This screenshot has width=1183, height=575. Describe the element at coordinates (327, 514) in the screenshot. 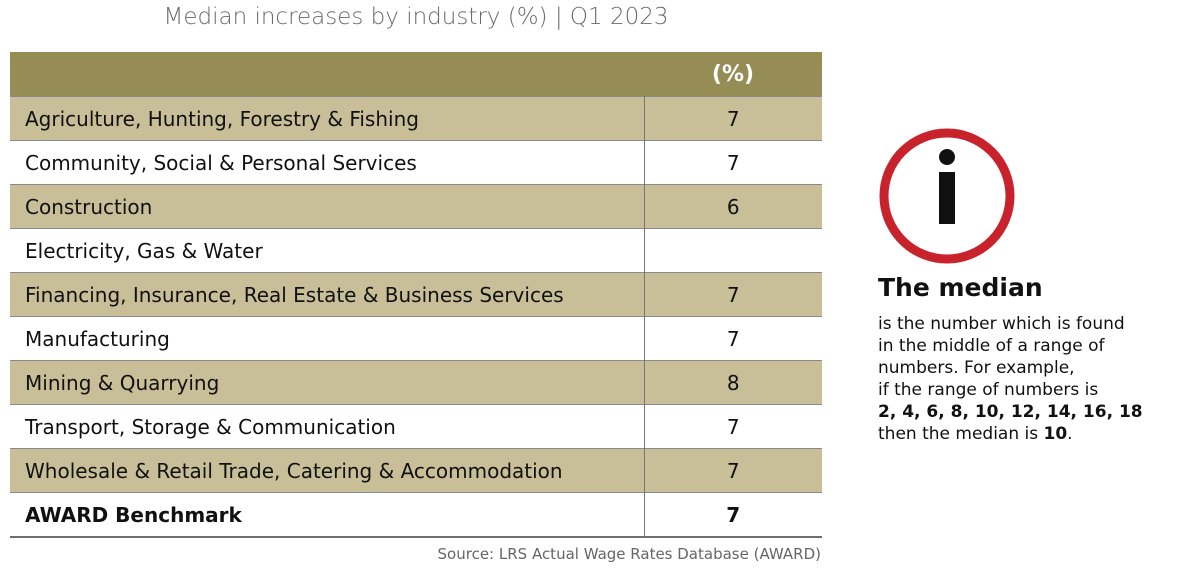

I see `benchmark-label: AWARD Benchmark` at that location.